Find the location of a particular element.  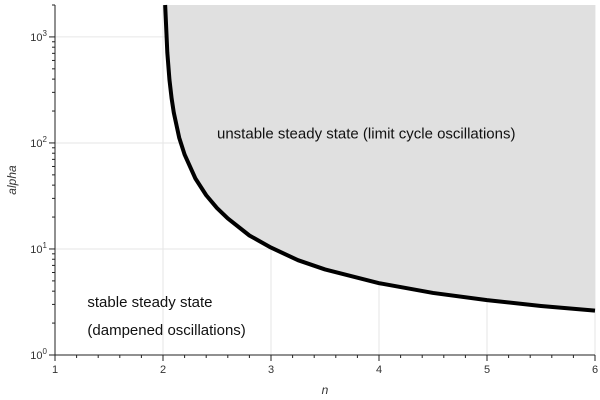

x-tick-label: 6 is located at coordinates (595, 370).